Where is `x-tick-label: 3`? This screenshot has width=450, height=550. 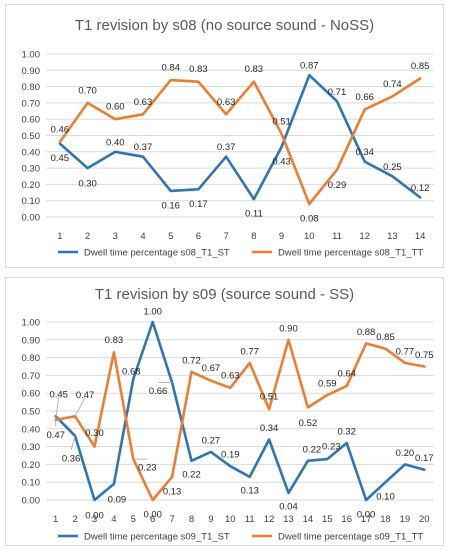 x-tick-label: 3 is located at coordinates (94, 519).